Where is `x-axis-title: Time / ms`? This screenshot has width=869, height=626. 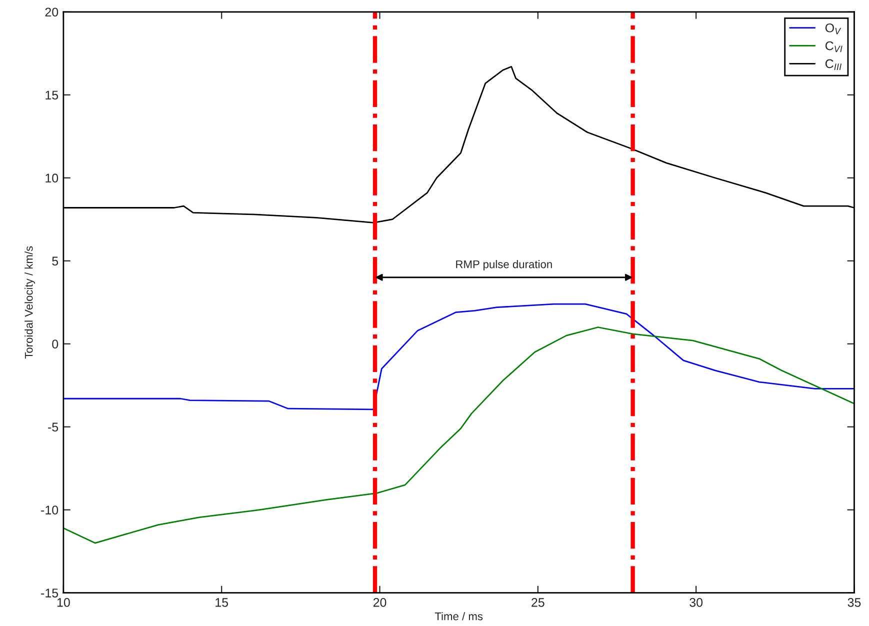
x-axis-title: Time / ms is located at coordinates (458, 616).